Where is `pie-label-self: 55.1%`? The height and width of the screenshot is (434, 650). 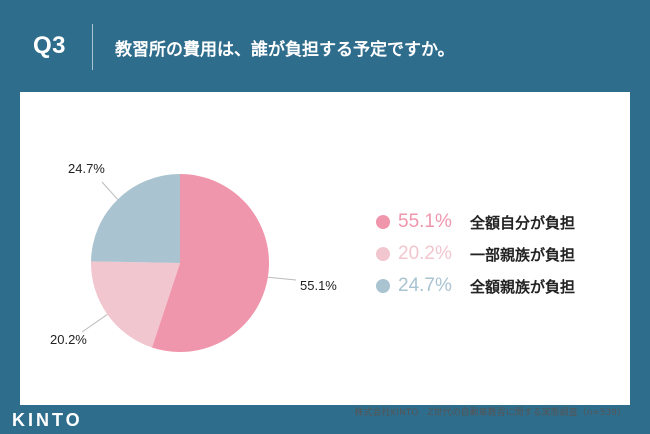
pie-label-self: 55.1% is located at coordinates (318, 285).